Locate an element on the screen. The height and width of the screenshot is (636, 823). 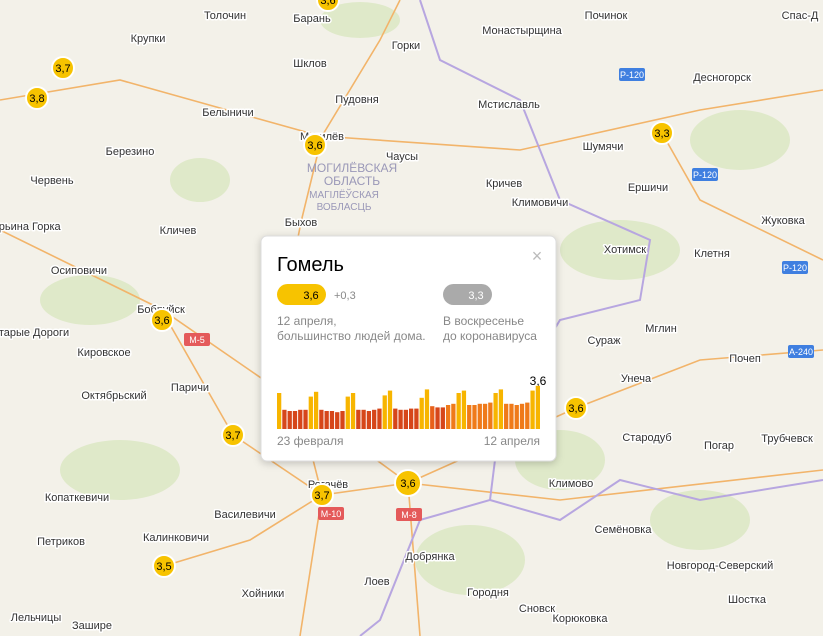
place-label: Жуковка is located at coordinates (783, 221).